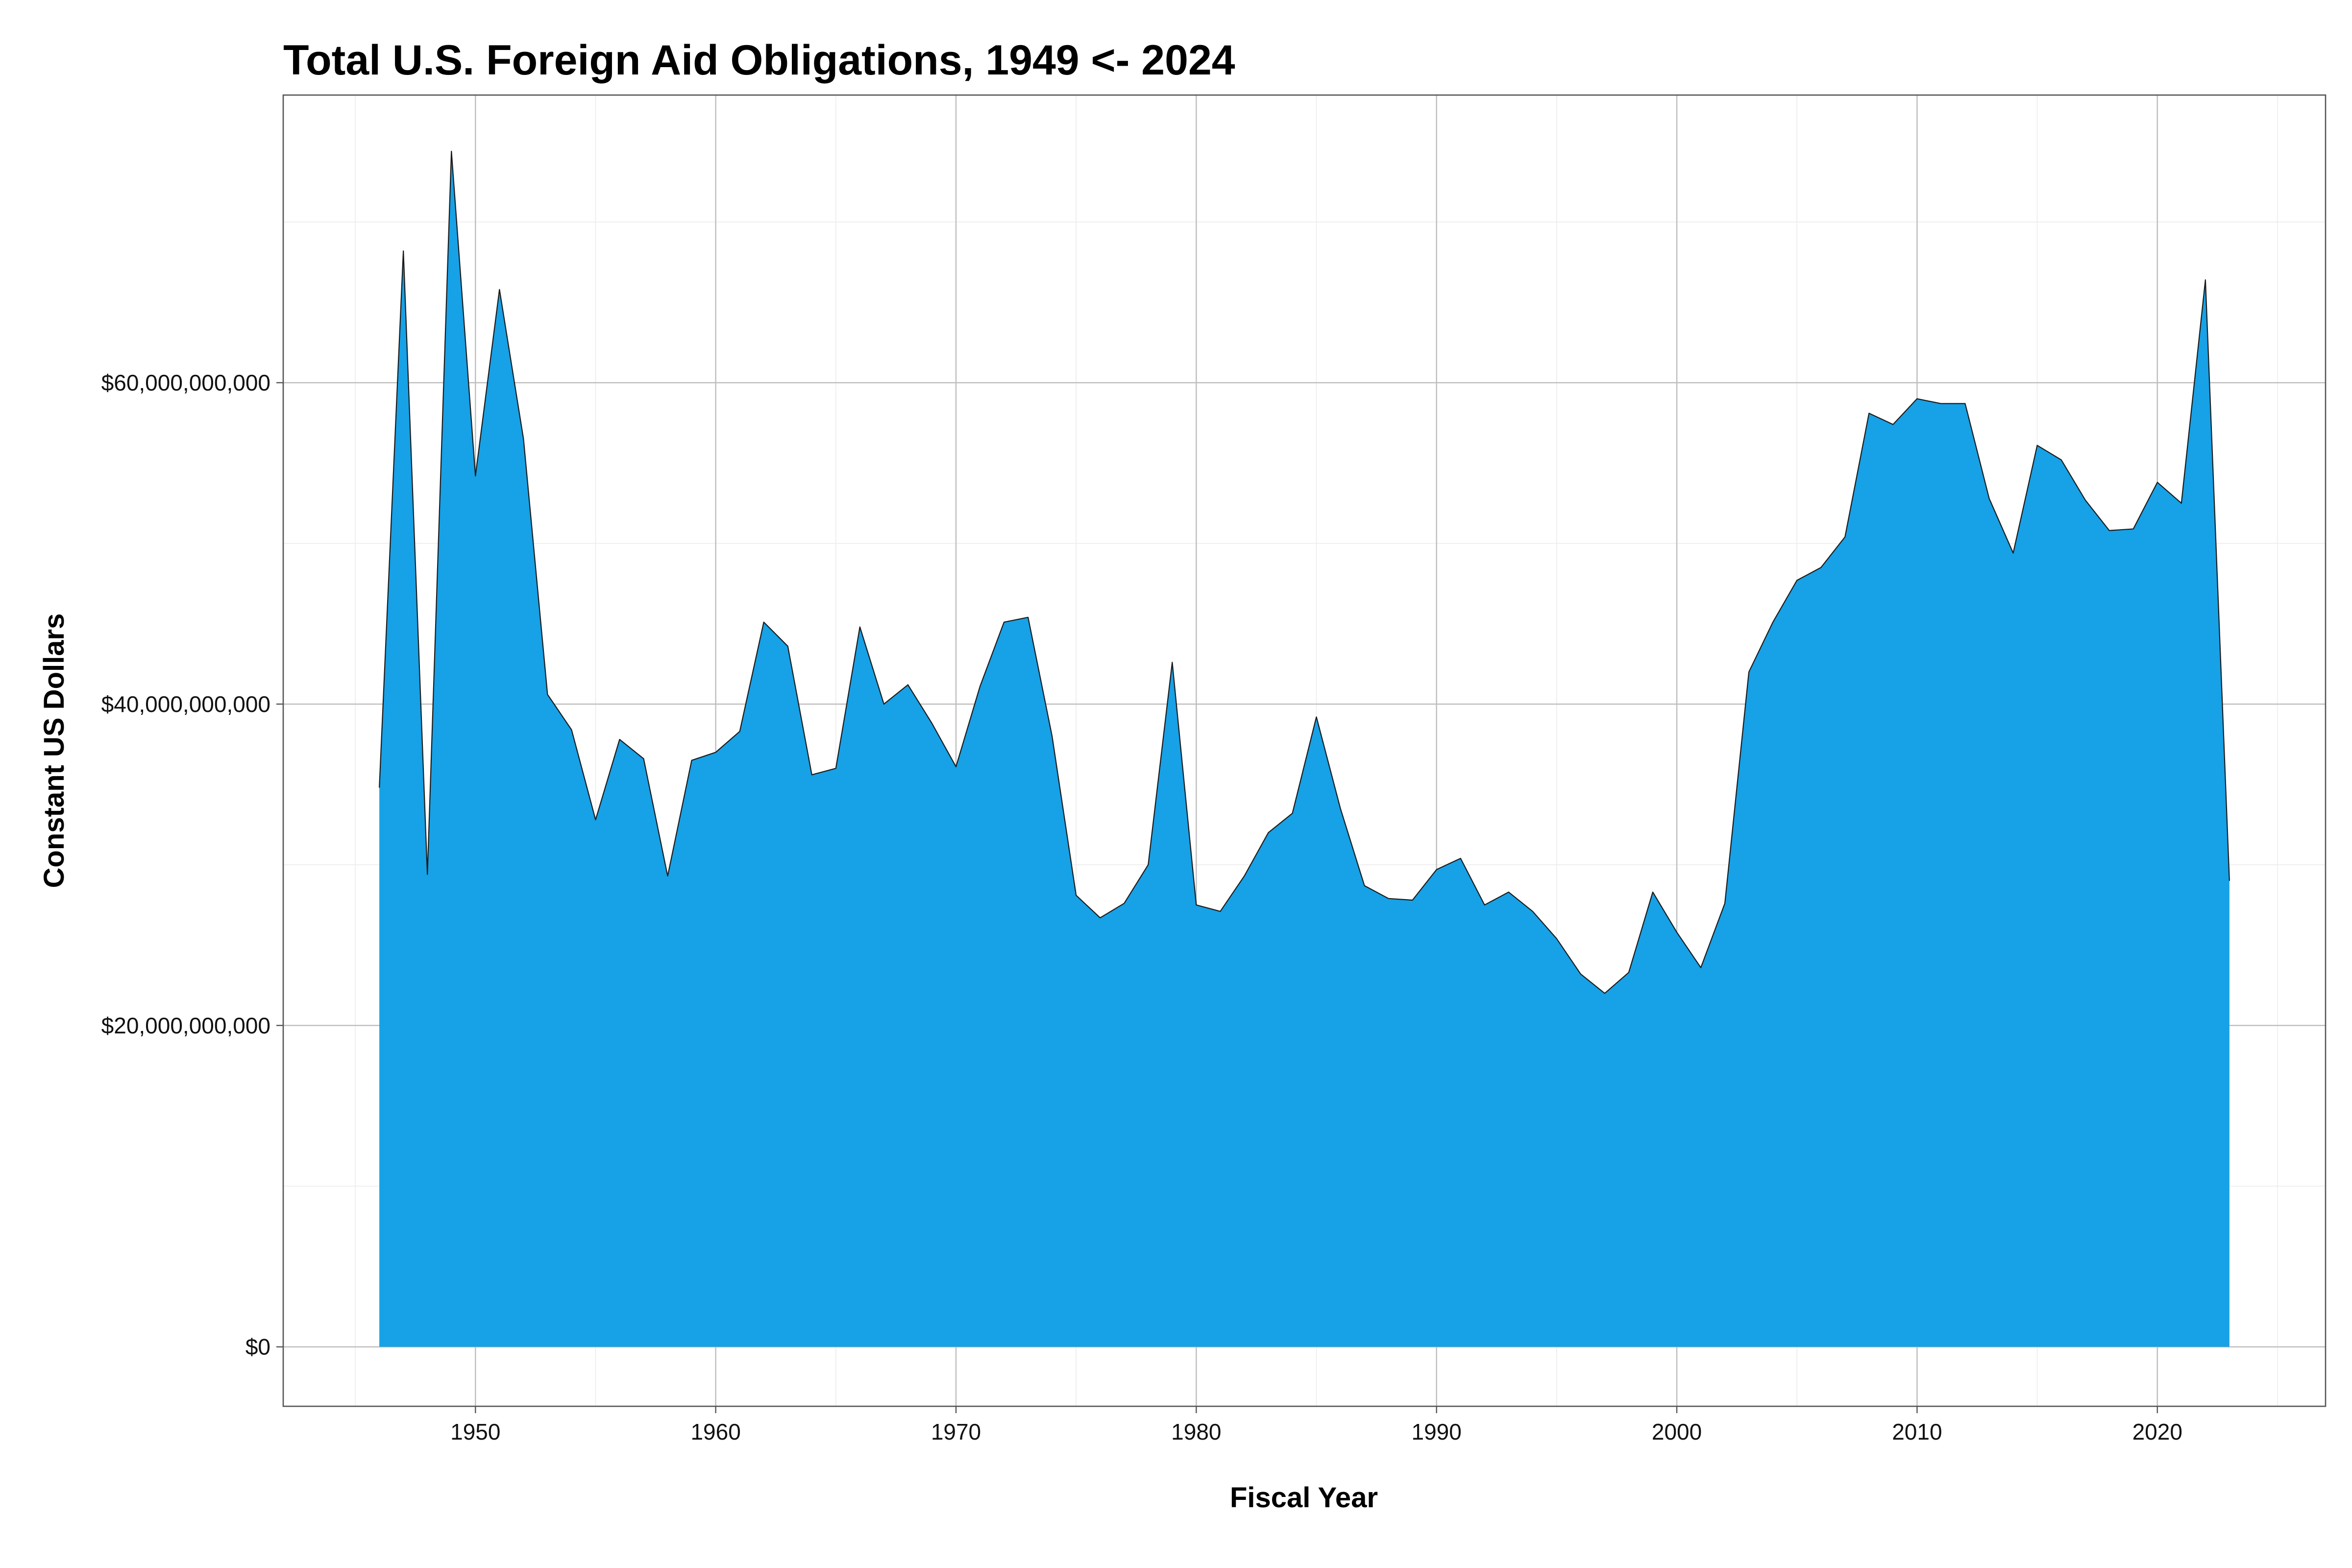 The height and width of the screenshot is (1568, 2352). Describe the element at coordinates (185, 1025) in the screenshot. I see `y-tick-label: $20,000,000,000` at that location.